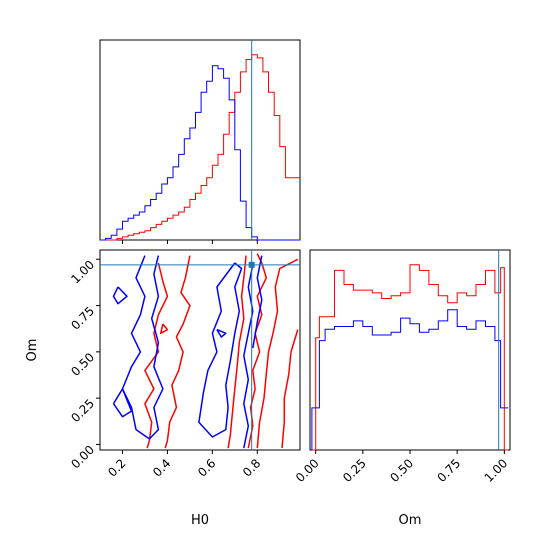 This screenshot has height=550, width=550. What do you see at coordinates (449, 470) in the screenshot?
I see `hist-om-x-tick-label-4: 0.75` at bounding box center [449, 470].